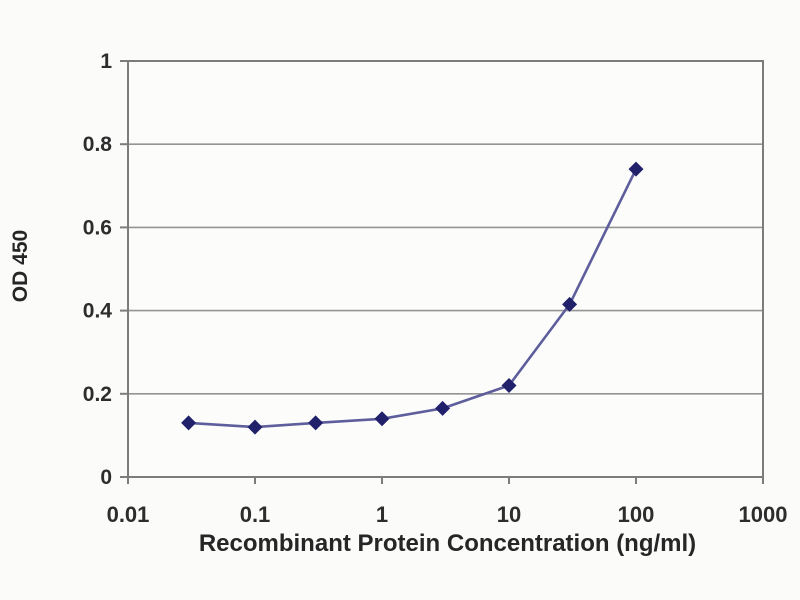 The image size is (800, 600). I want to click on y-tick-label-1: 1, so click(106, 61).